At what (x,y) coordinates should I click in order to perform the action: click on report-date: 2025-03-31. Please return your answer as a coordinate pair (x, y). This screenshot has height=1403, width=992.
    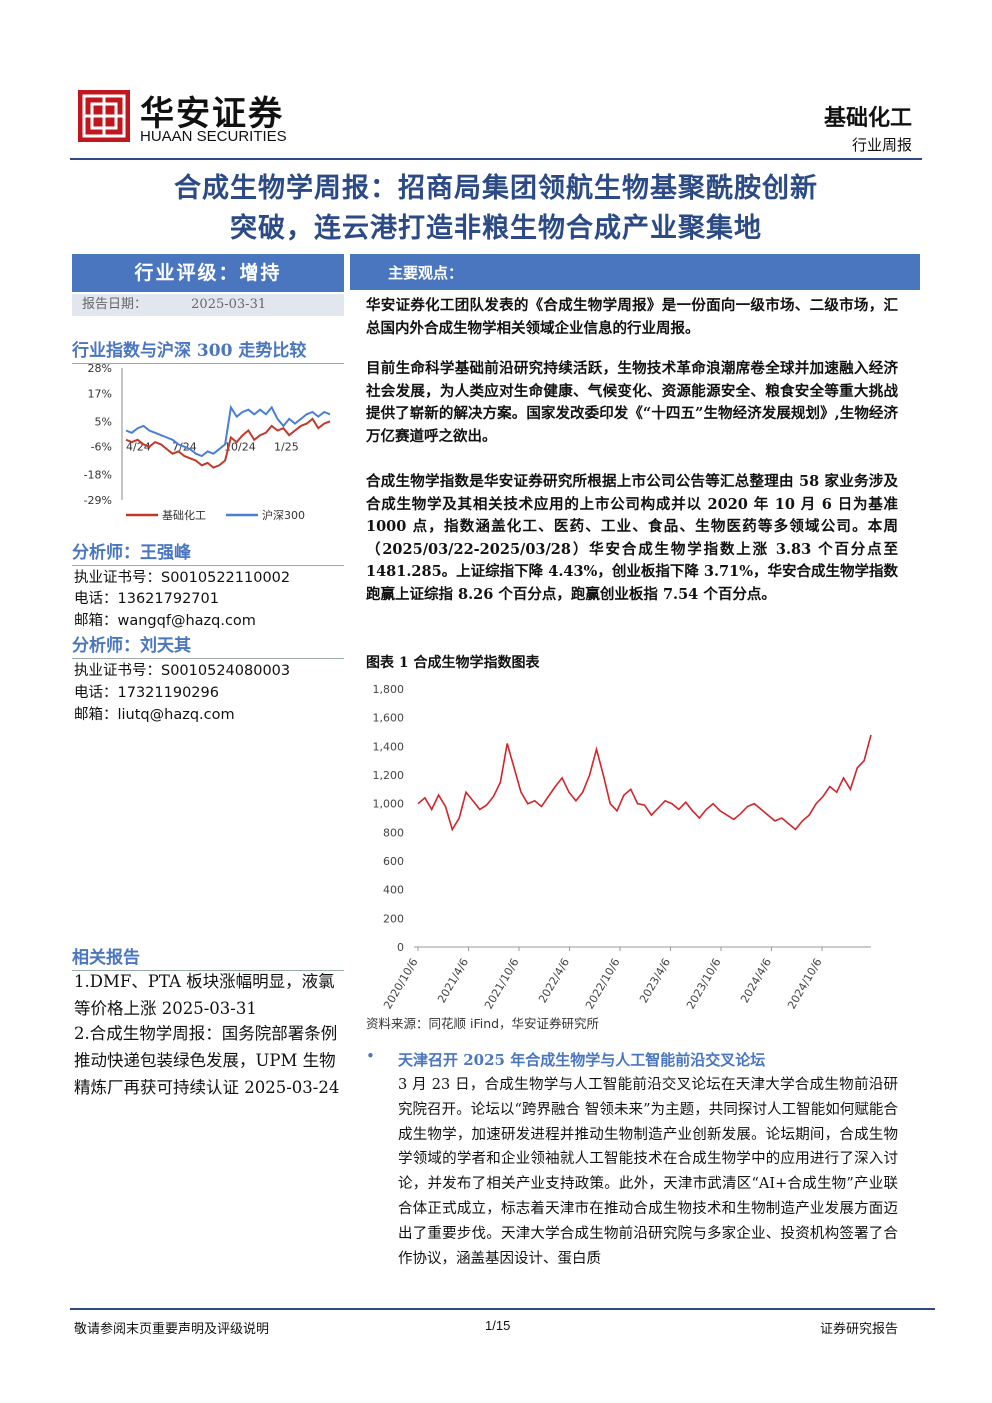
    Looking at the image, I should click on (229, 304).